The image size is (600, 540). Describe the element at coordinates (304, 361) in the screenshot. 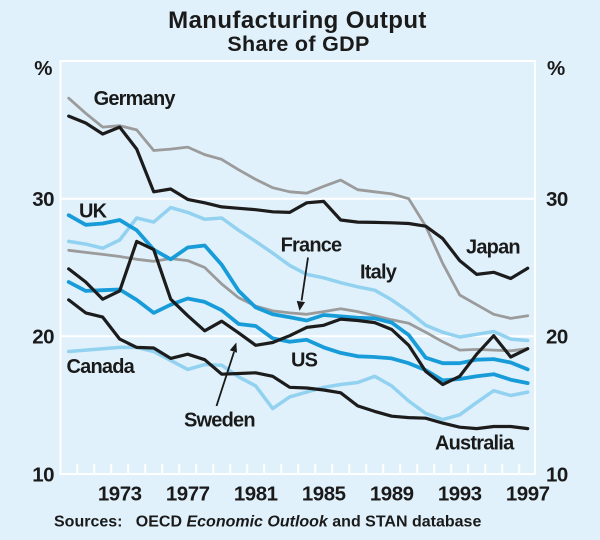

I see `svg-text: US` at that location.